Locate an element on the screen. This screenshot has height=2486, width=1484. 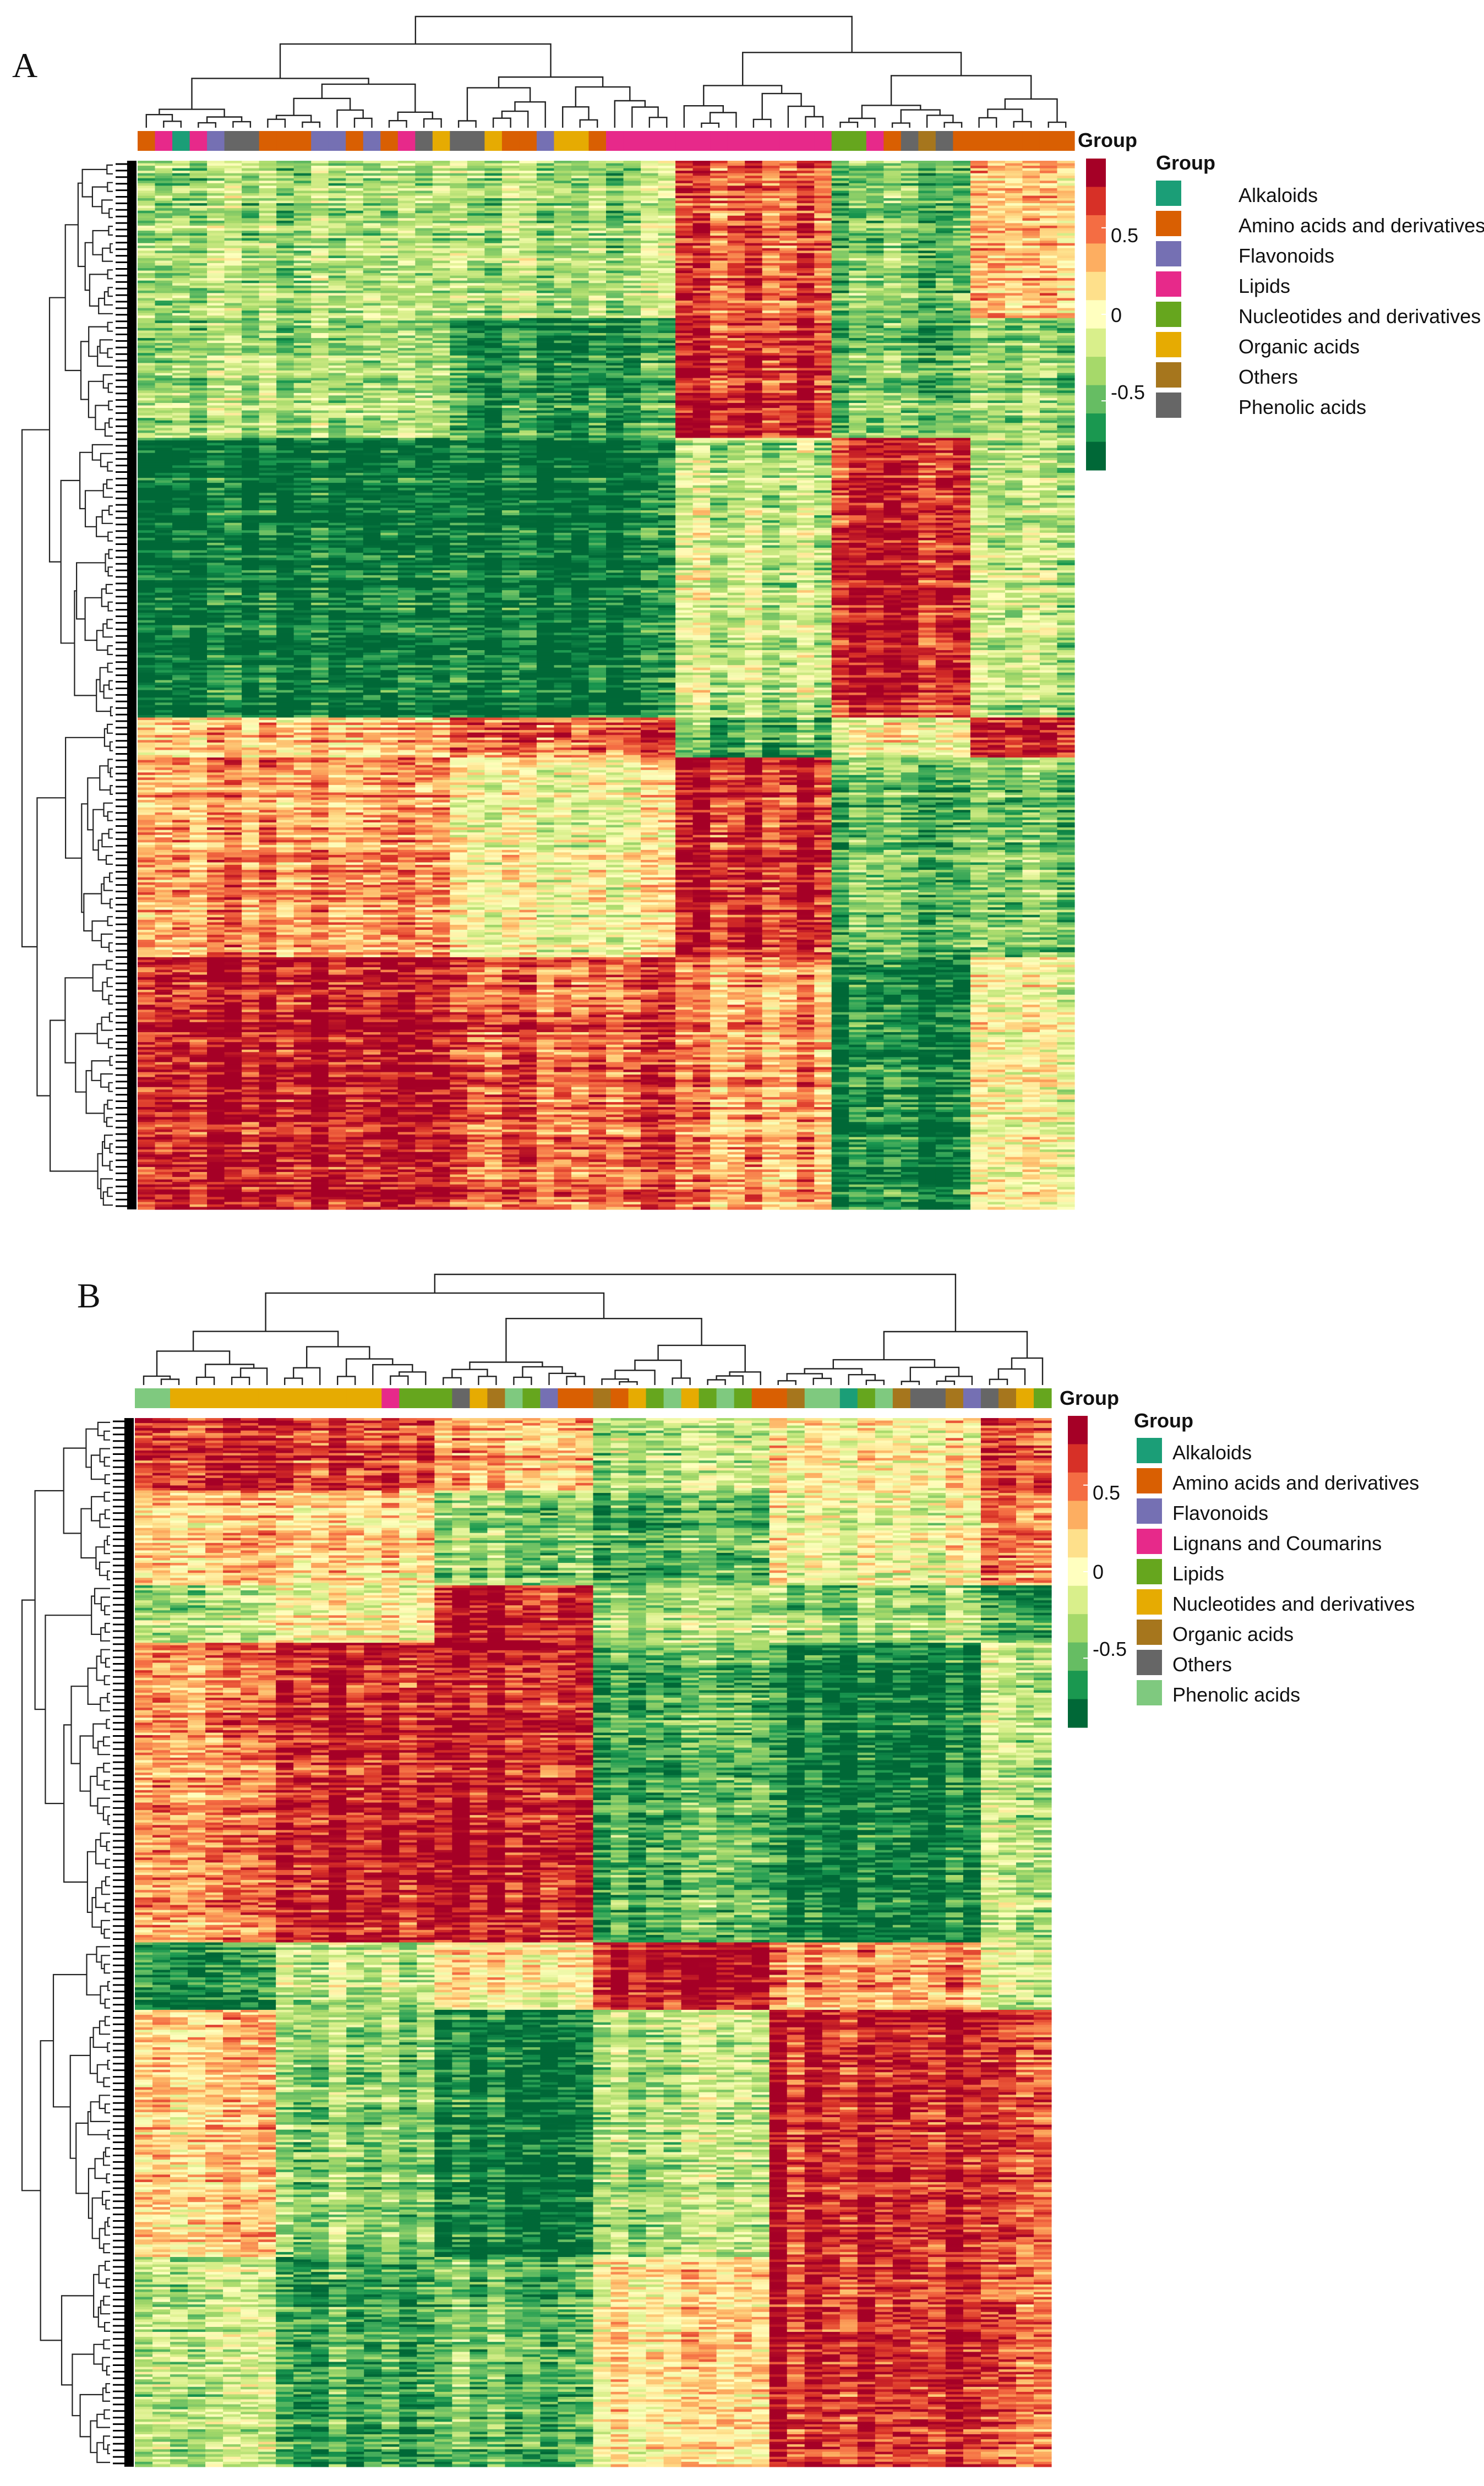
annotation-cell is located at coordinates (858, 141).